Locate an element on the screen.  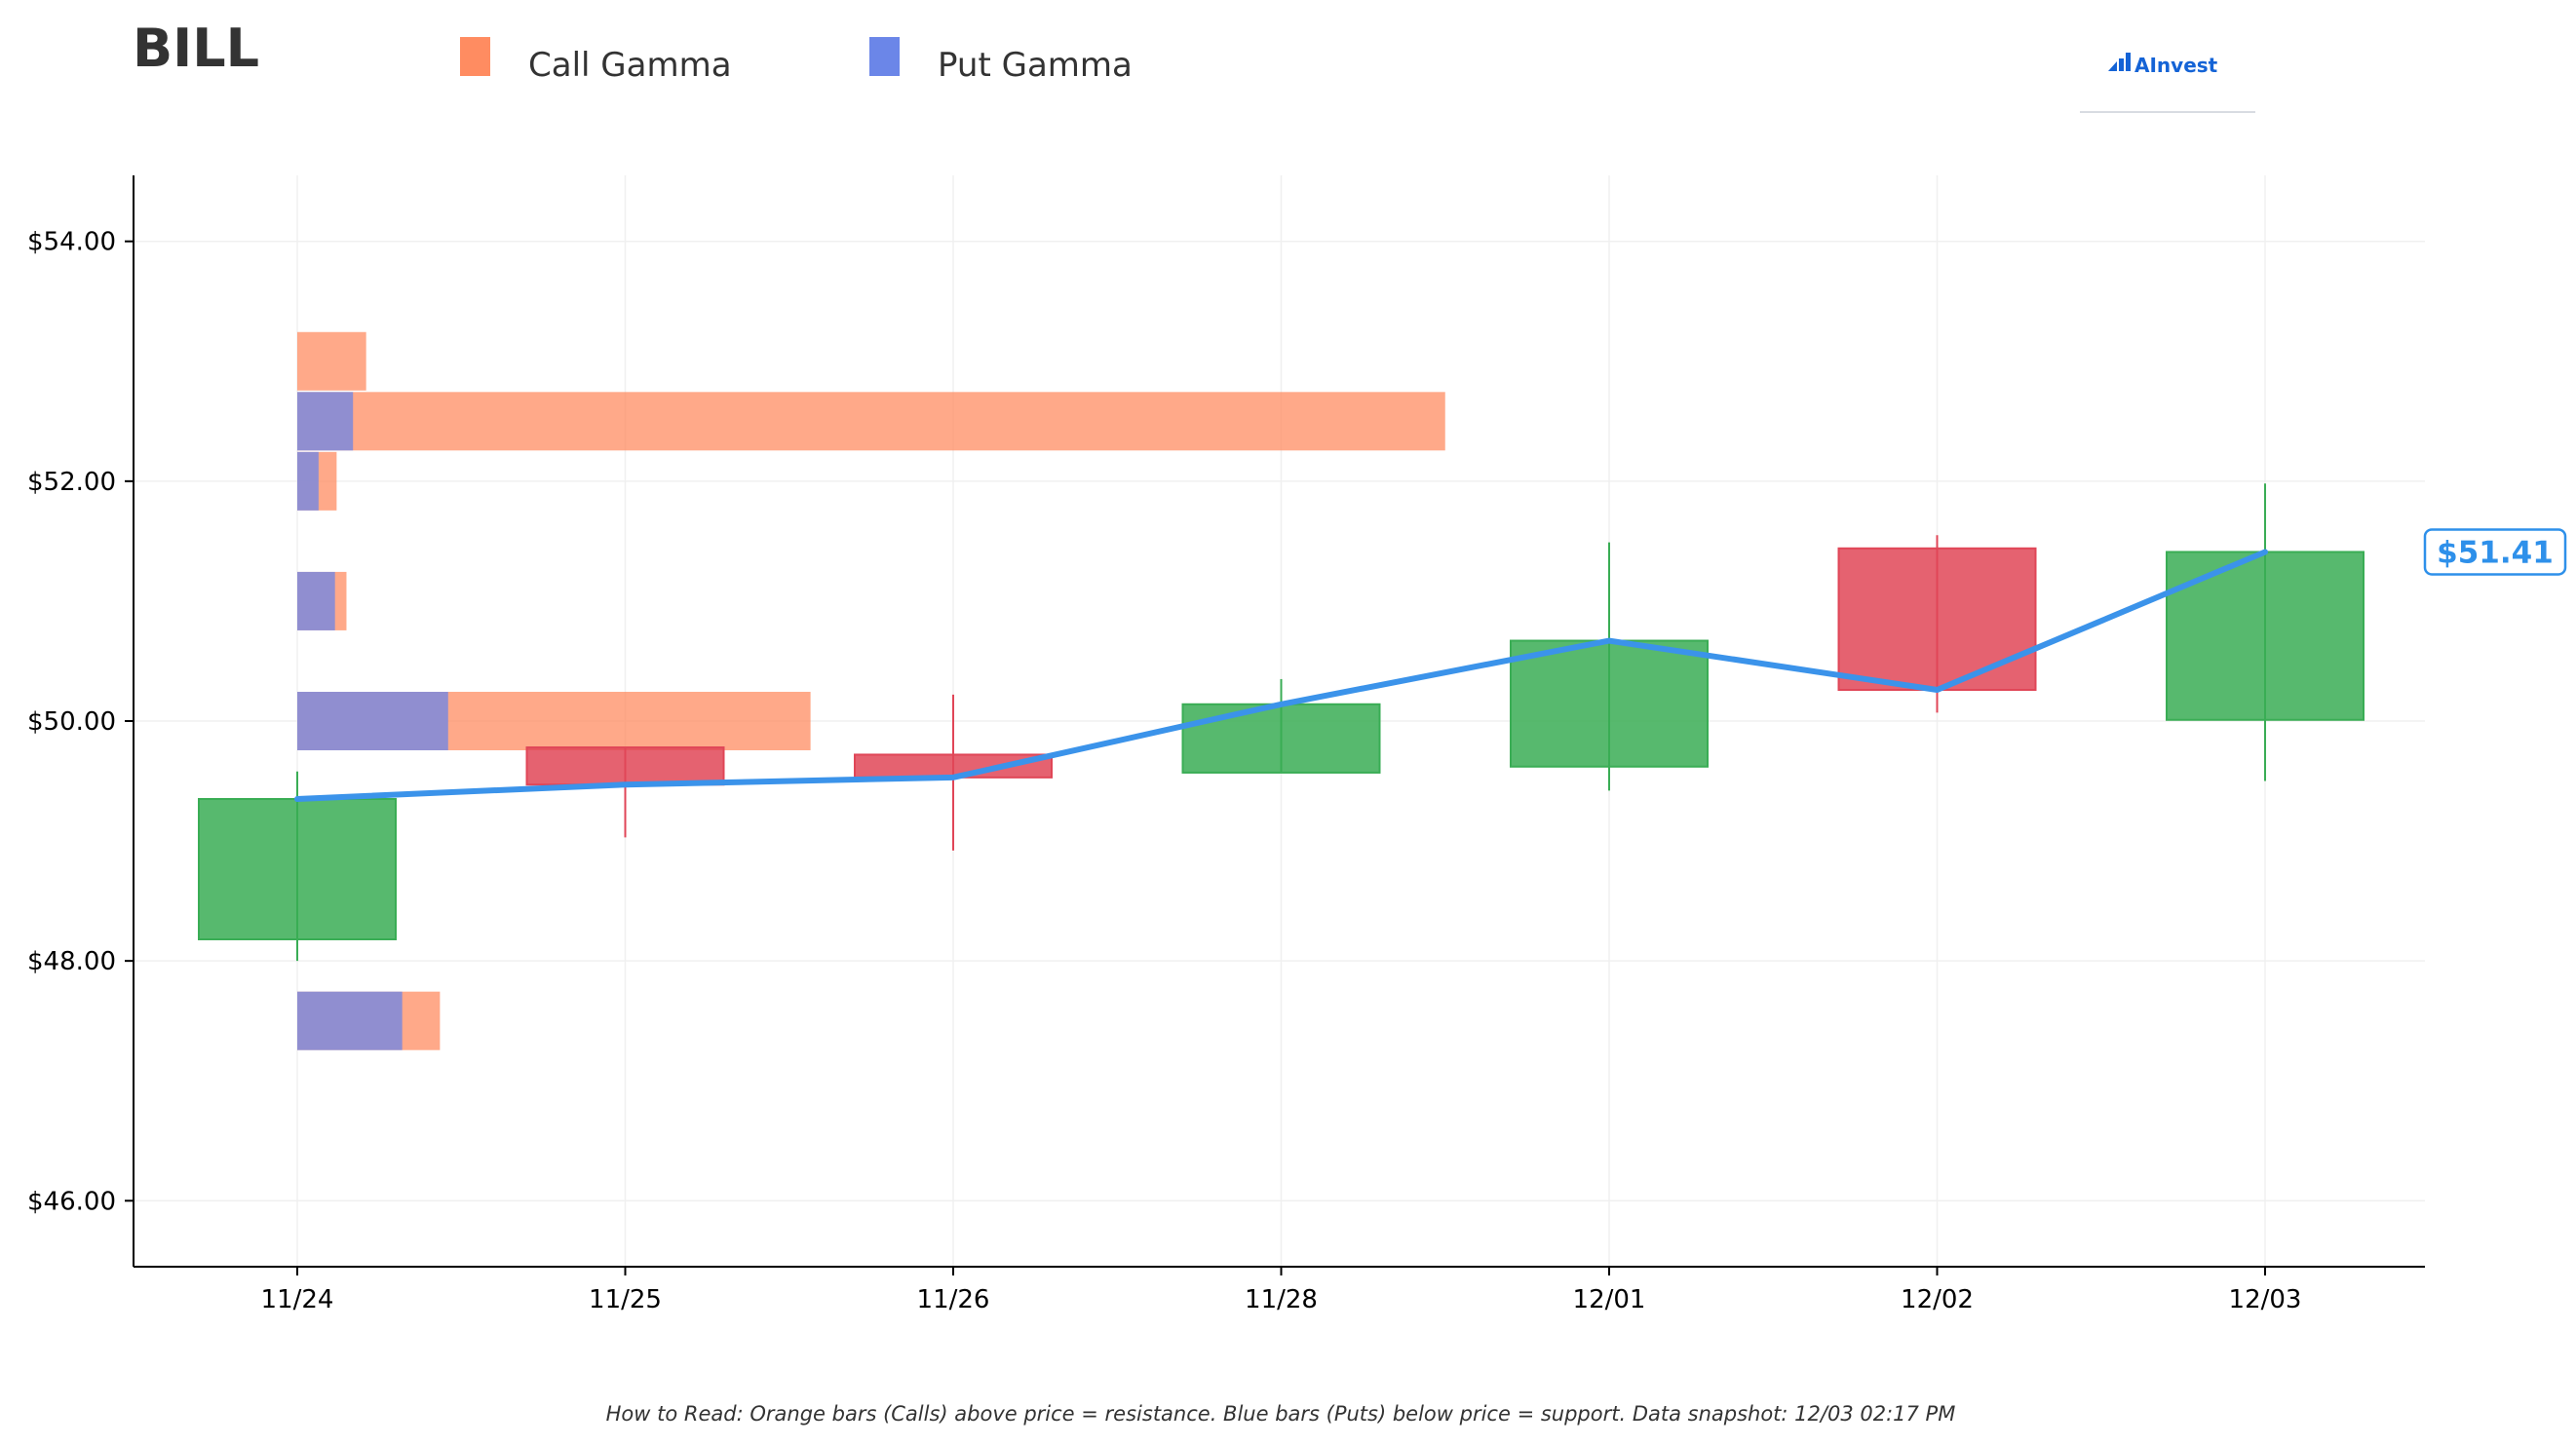
current-price-badge: $51.41 is located at coordinates (2495, 552).